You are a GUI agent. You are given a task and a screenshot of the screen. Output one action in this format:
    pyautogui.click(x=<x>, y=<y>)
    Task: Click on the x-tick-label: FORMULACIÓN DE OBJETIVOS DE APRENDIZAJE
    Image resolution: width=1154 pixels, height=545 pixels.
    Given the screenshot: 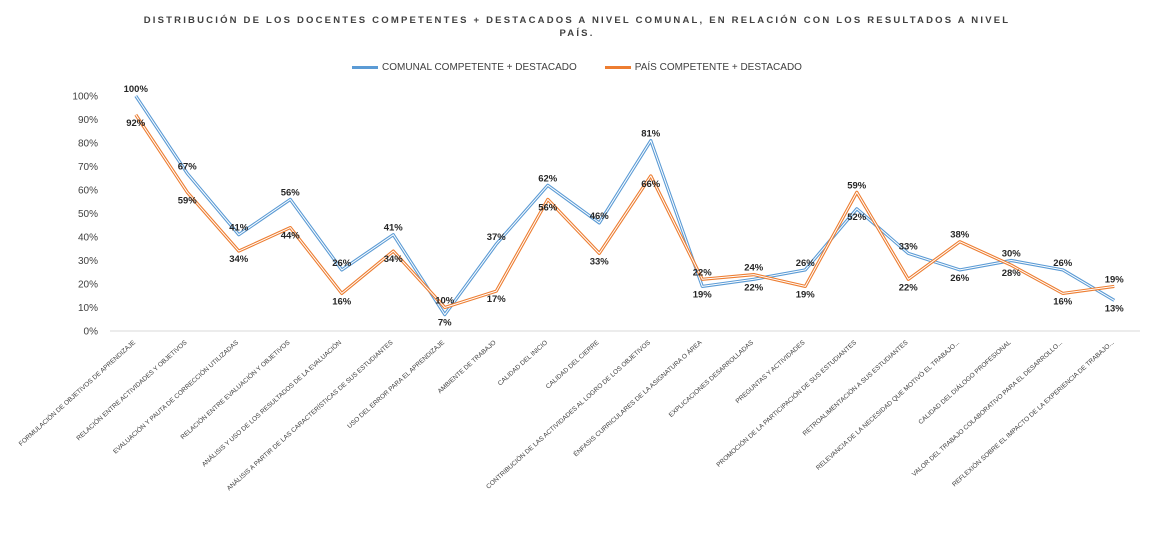 What is the action you would take?
    pyautogui.click(x=76, y=392)
    